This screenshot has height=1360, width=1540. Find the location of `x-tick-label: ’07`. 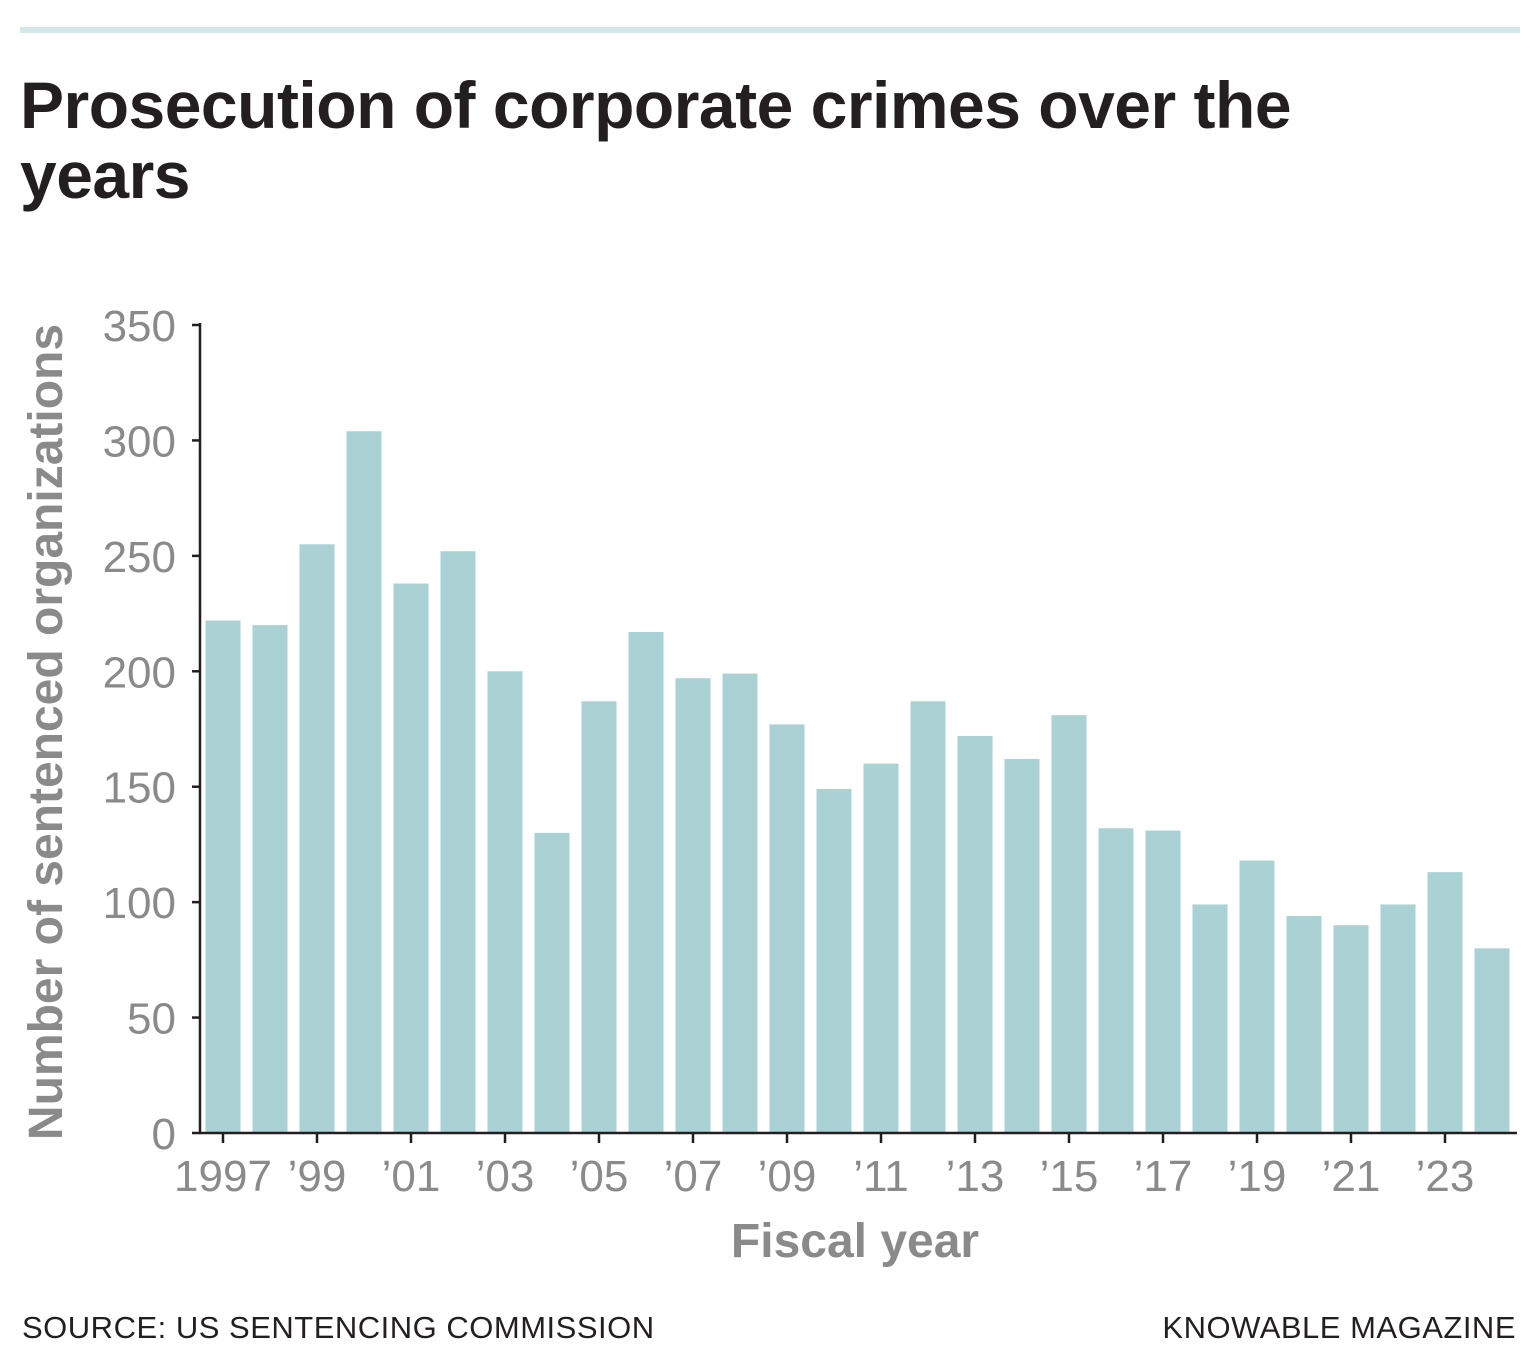

x-tick-label: ’07 is located at coordinates (693, 1176).